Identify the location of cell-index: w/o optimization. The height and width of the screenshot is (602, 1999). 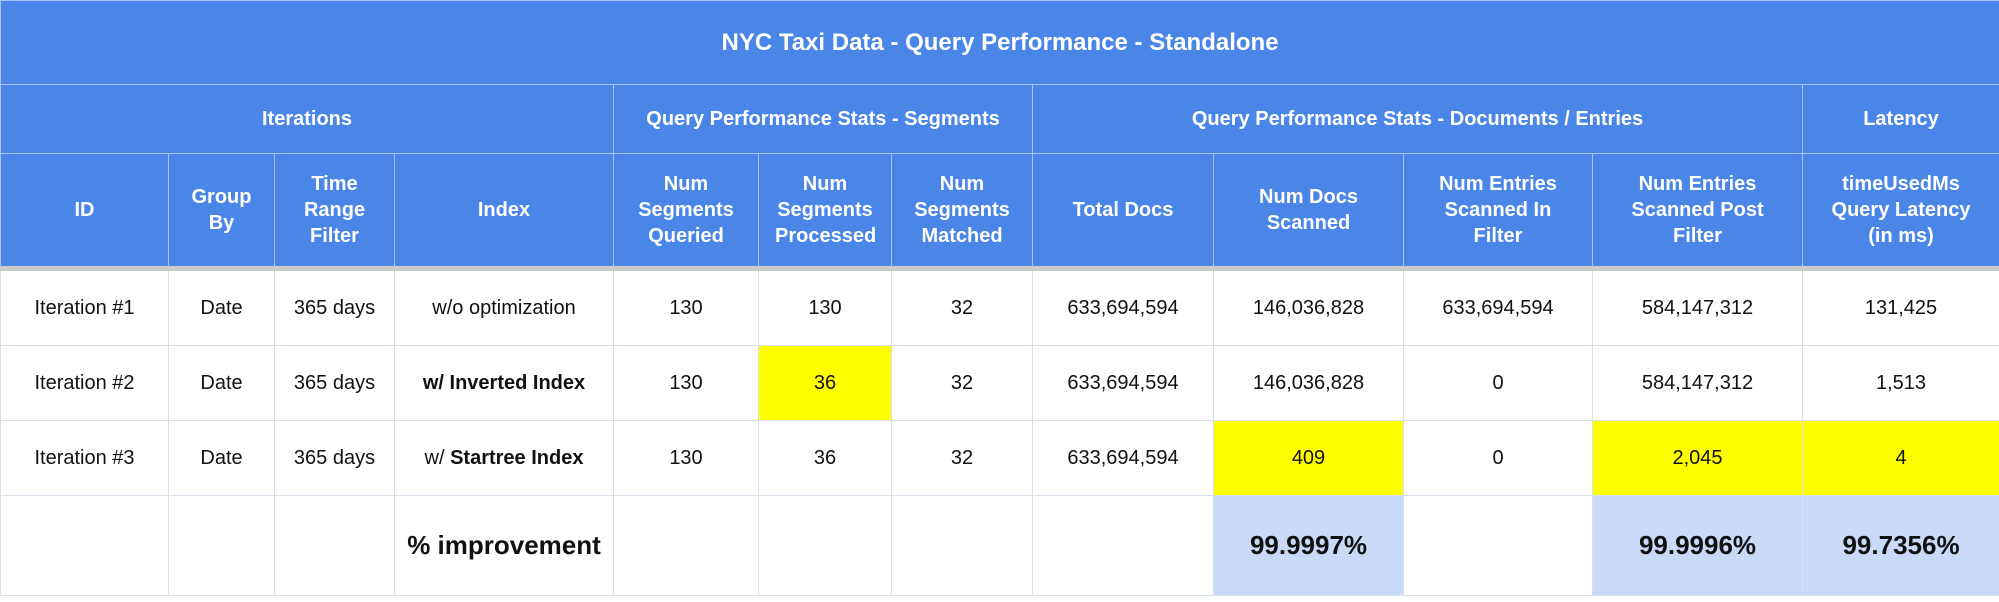
(504, 307).